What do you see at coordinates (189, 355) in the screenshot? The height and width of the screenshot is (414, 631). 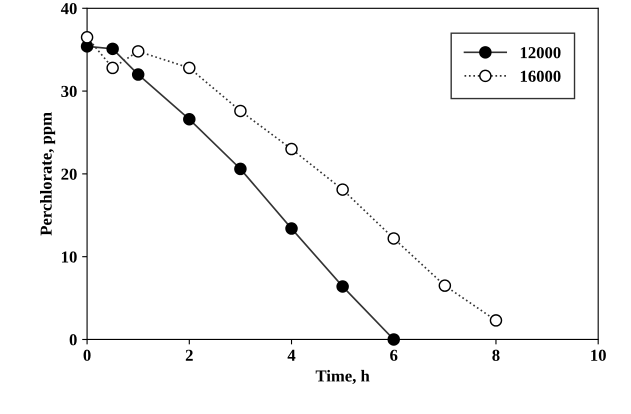 I see `x-tick-label: 2` at bounding box center [189, 355].